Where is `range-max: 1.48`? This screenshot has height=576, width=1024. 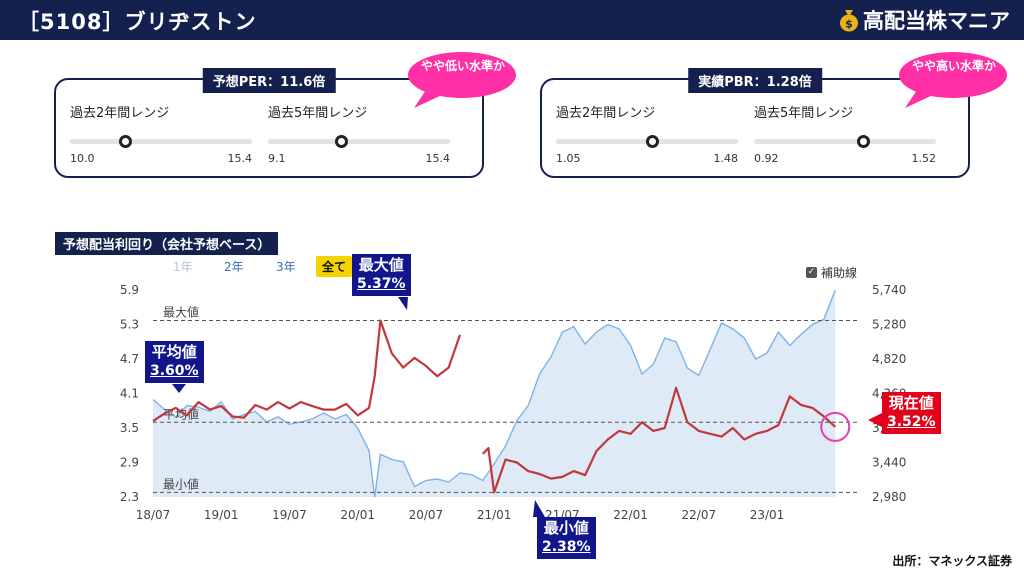
range-max: 1.48 is located at coordinates (726, 158).